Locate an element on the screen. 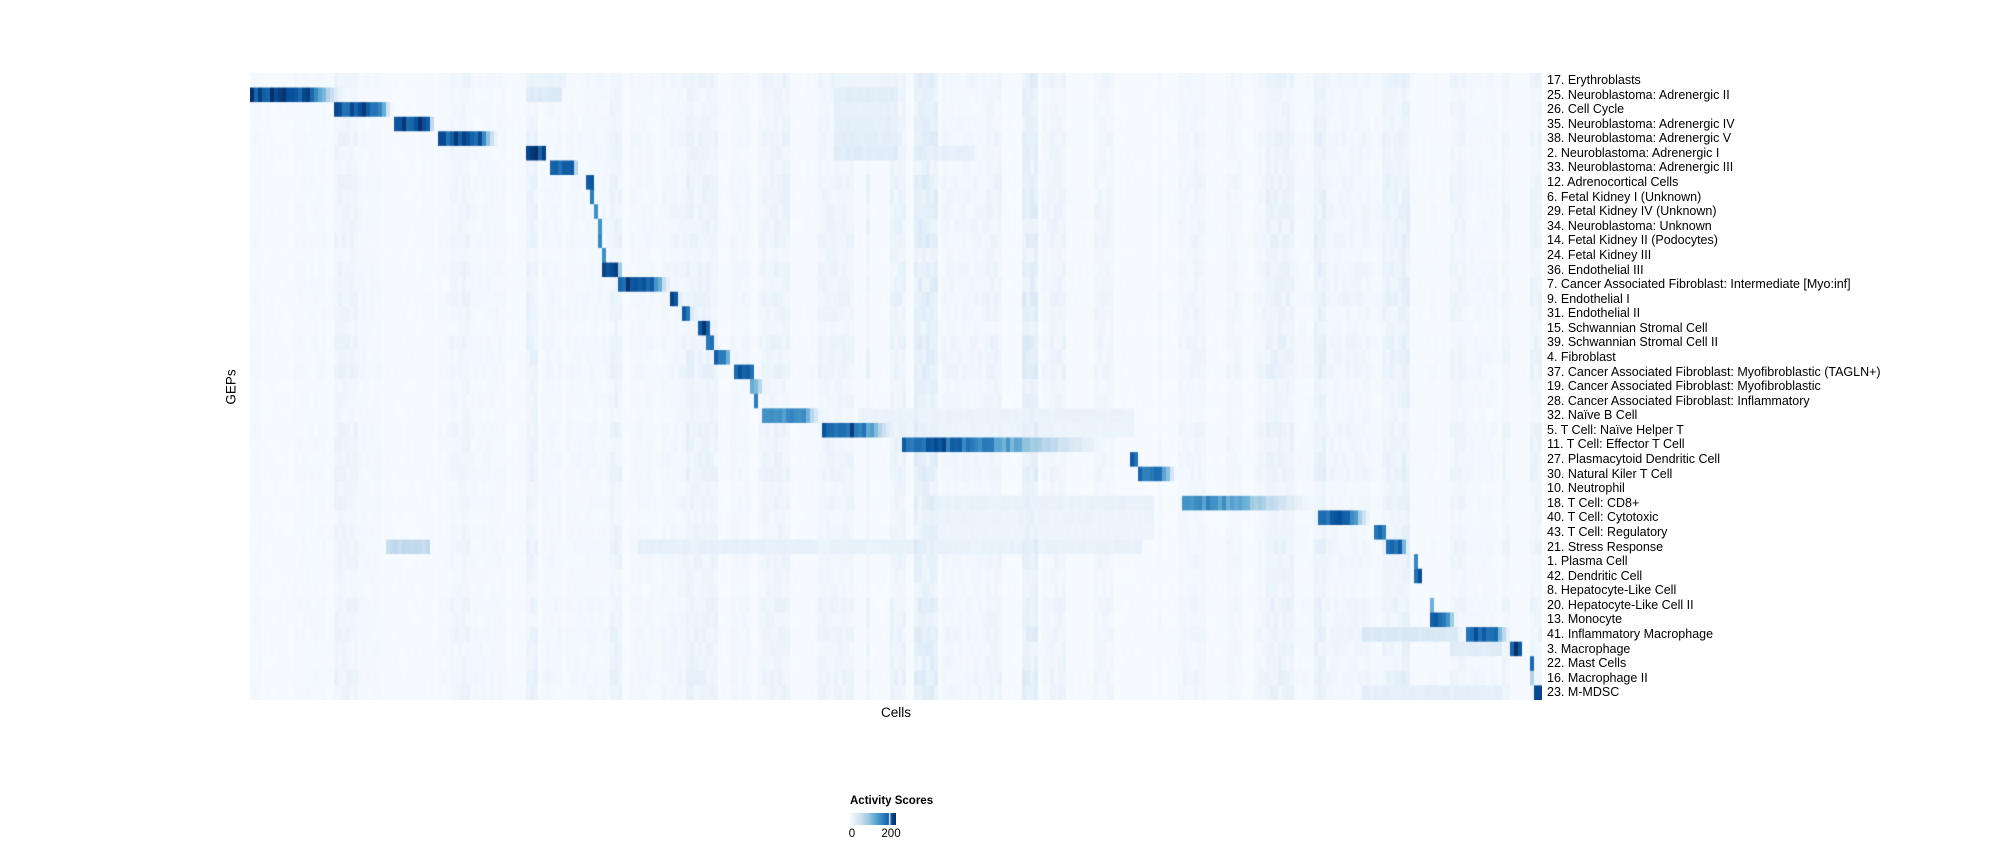  gep-label: 16. Macrophage II is located at coordinates (1597, 677).